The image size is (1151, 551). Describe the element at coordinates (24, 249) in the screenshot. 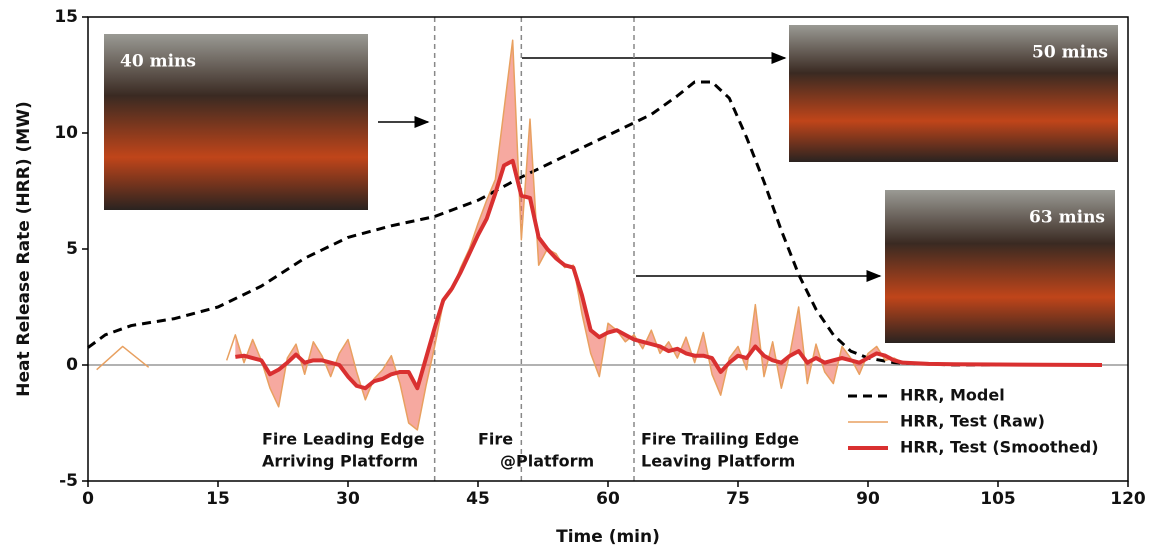

I see `y-axis-label: Heat Release Rate (HRR) (MW)` at that location.